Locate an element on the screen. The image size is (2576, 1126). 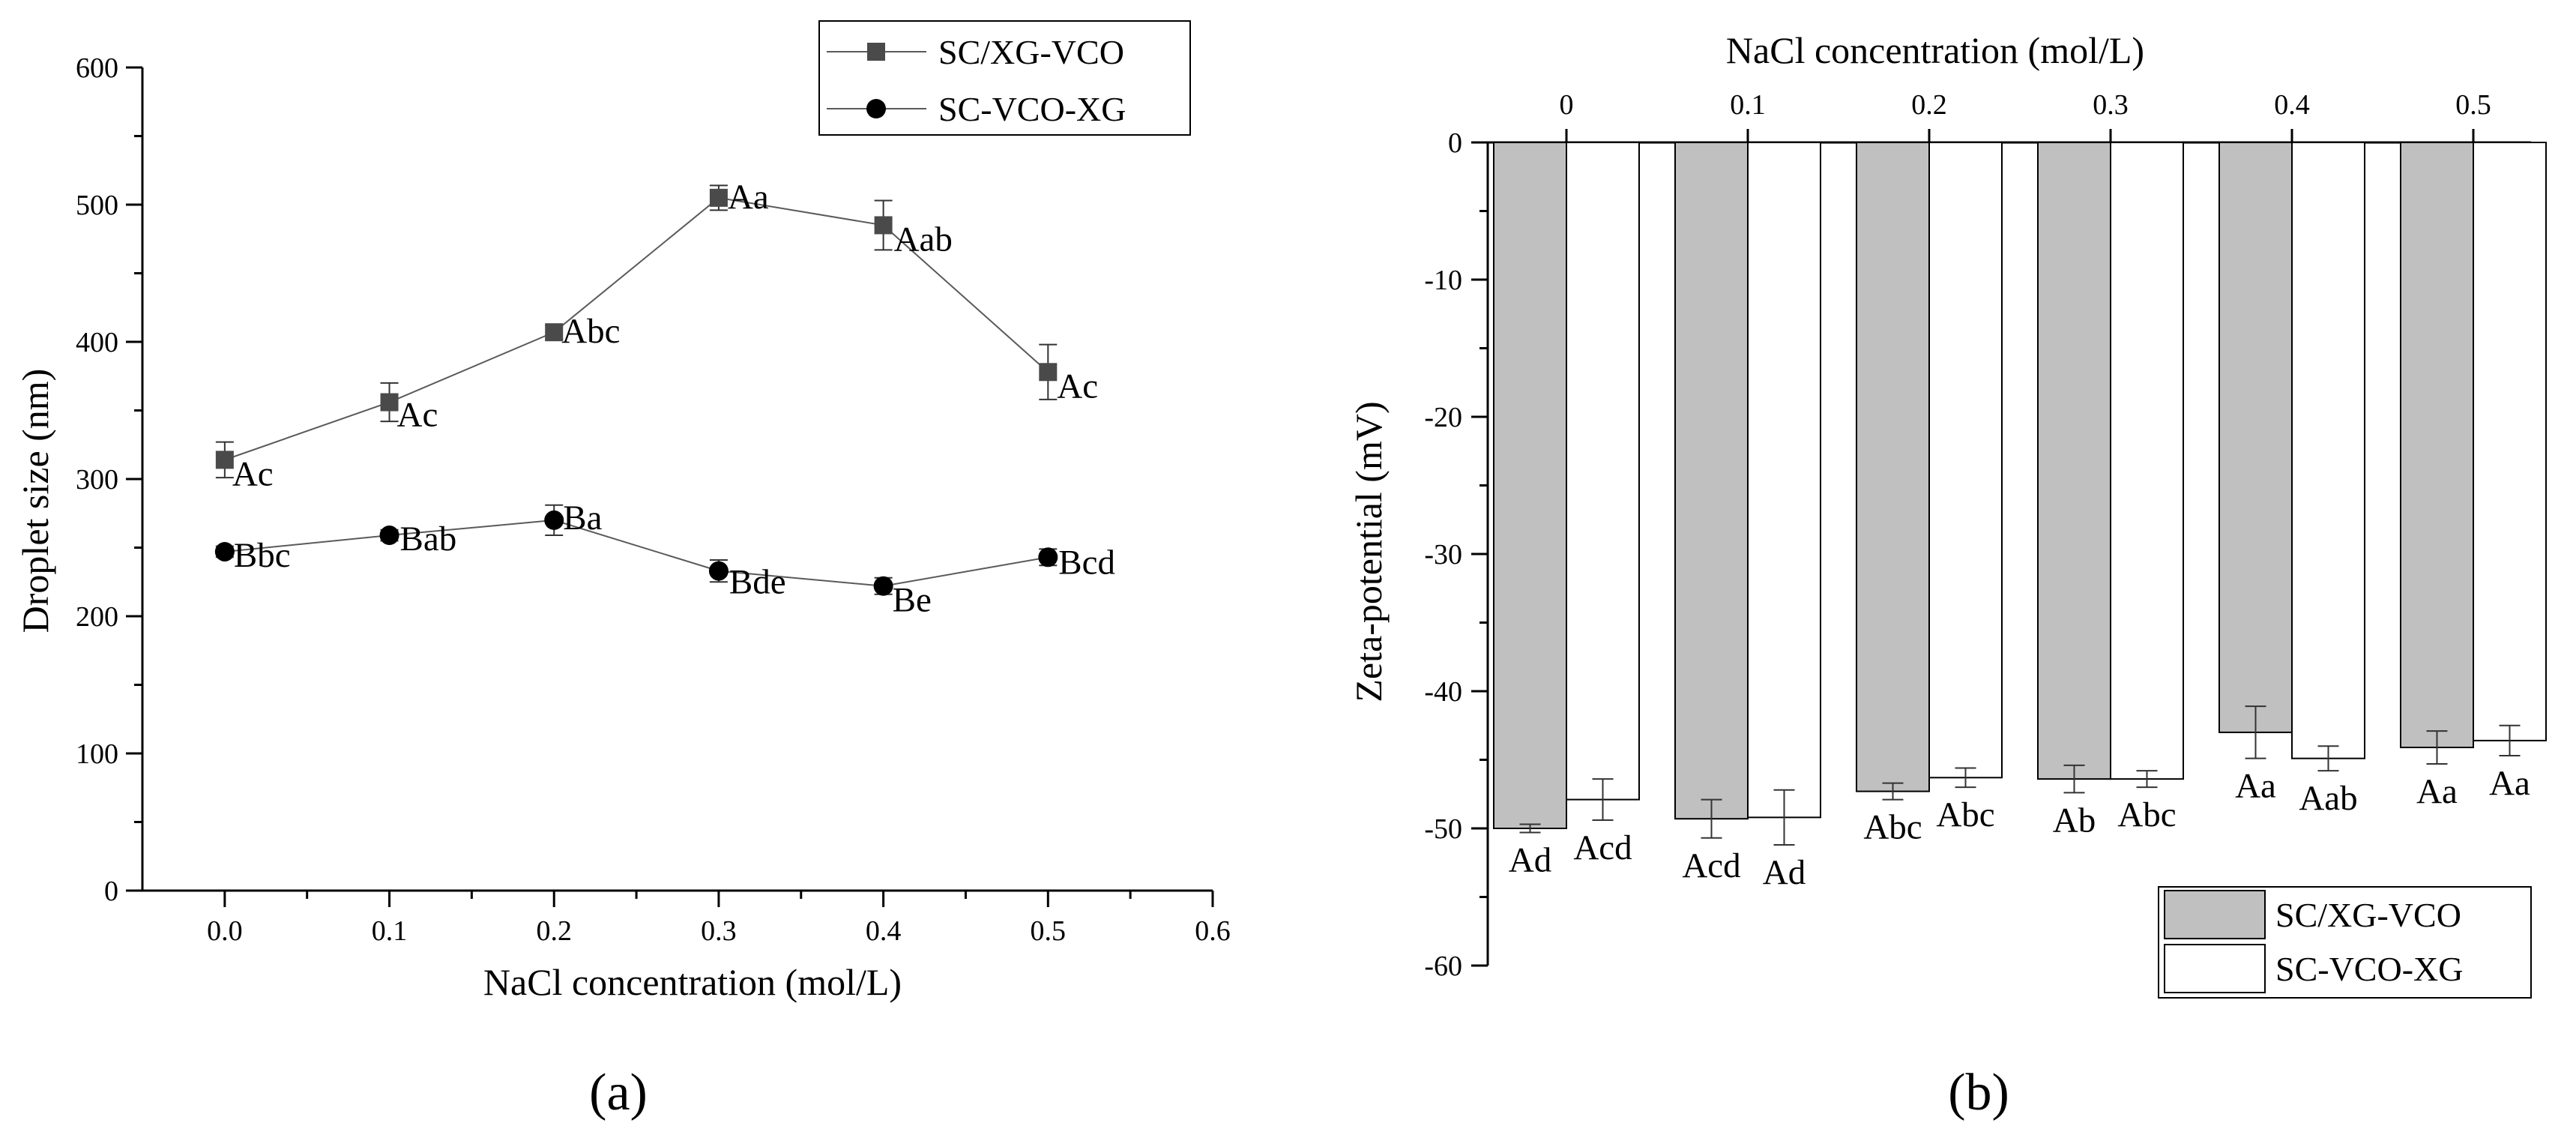
panel-a-point-label: Bde is located at coordinates (757, 582).